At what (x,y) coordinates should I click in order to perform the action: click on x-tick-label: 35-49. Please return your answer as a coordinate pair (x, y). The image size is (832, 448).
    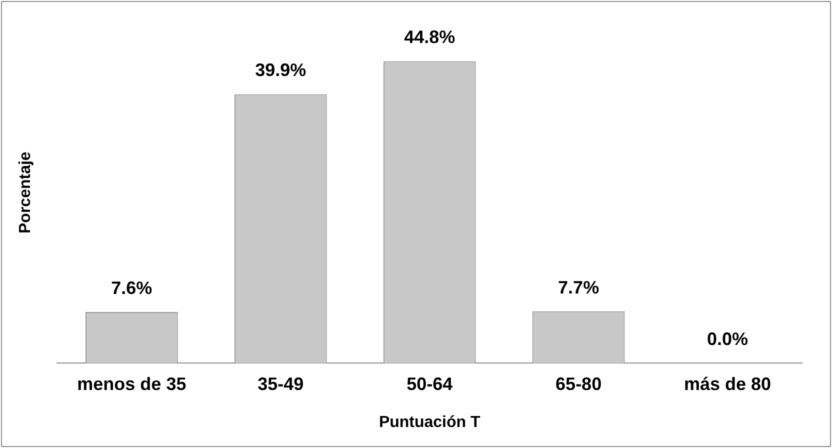
    Looking at the image, I should click on (281, 384).